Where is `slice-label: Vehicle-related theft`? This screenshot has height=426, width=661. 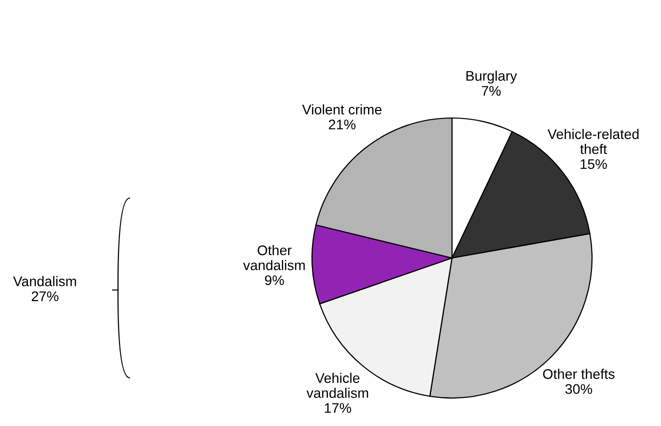
slice-label: Vehicle-related theft is located at coordinates (593, 141).